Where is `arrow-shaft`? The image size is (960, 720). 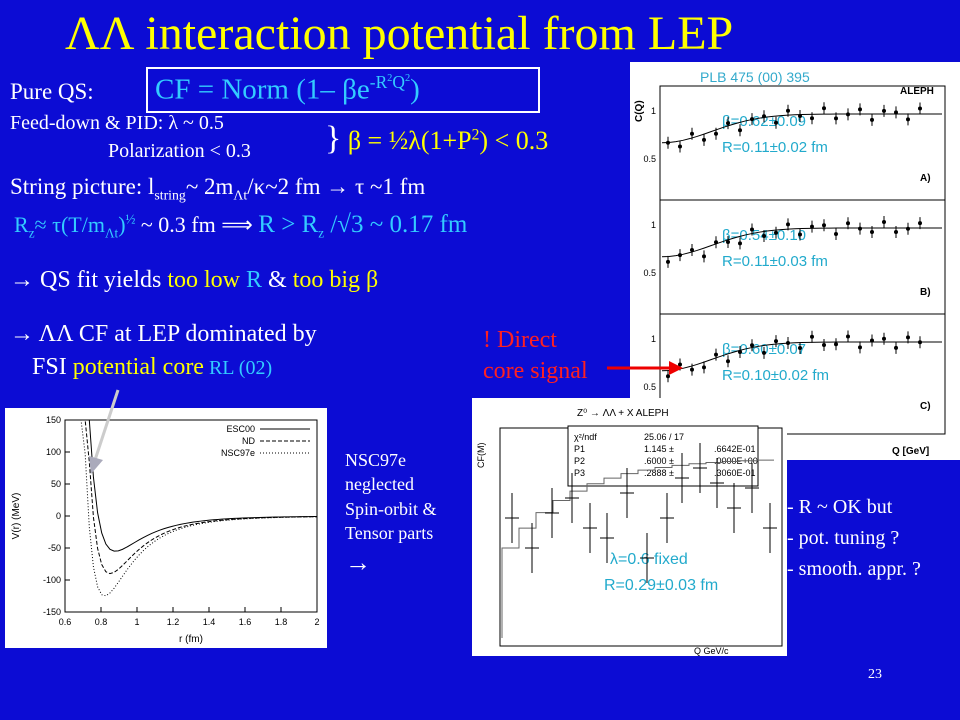
arrow-shaft is located at coordinates (106, 425).